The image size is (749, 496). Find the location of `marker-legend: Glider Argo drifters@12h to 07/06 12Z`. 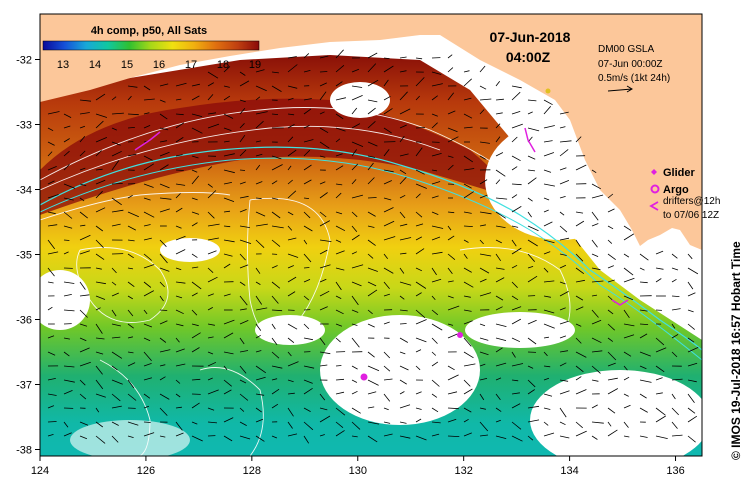

marker-legend: Glider Argo drifters@12h to 07/06 12Z is located at coordinates (684, 194).